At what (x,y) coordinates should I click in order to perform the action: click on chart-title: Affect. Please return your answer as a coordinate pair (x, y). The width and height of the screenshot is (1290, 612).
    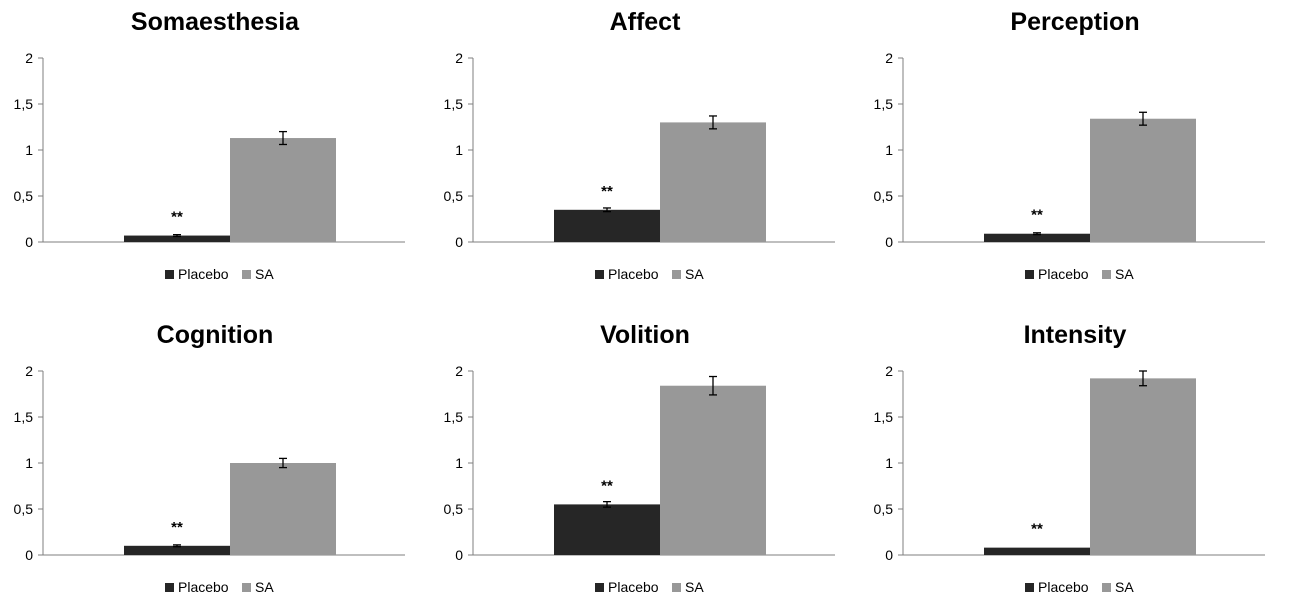
    Looking at the image, I should click on (646, 22).